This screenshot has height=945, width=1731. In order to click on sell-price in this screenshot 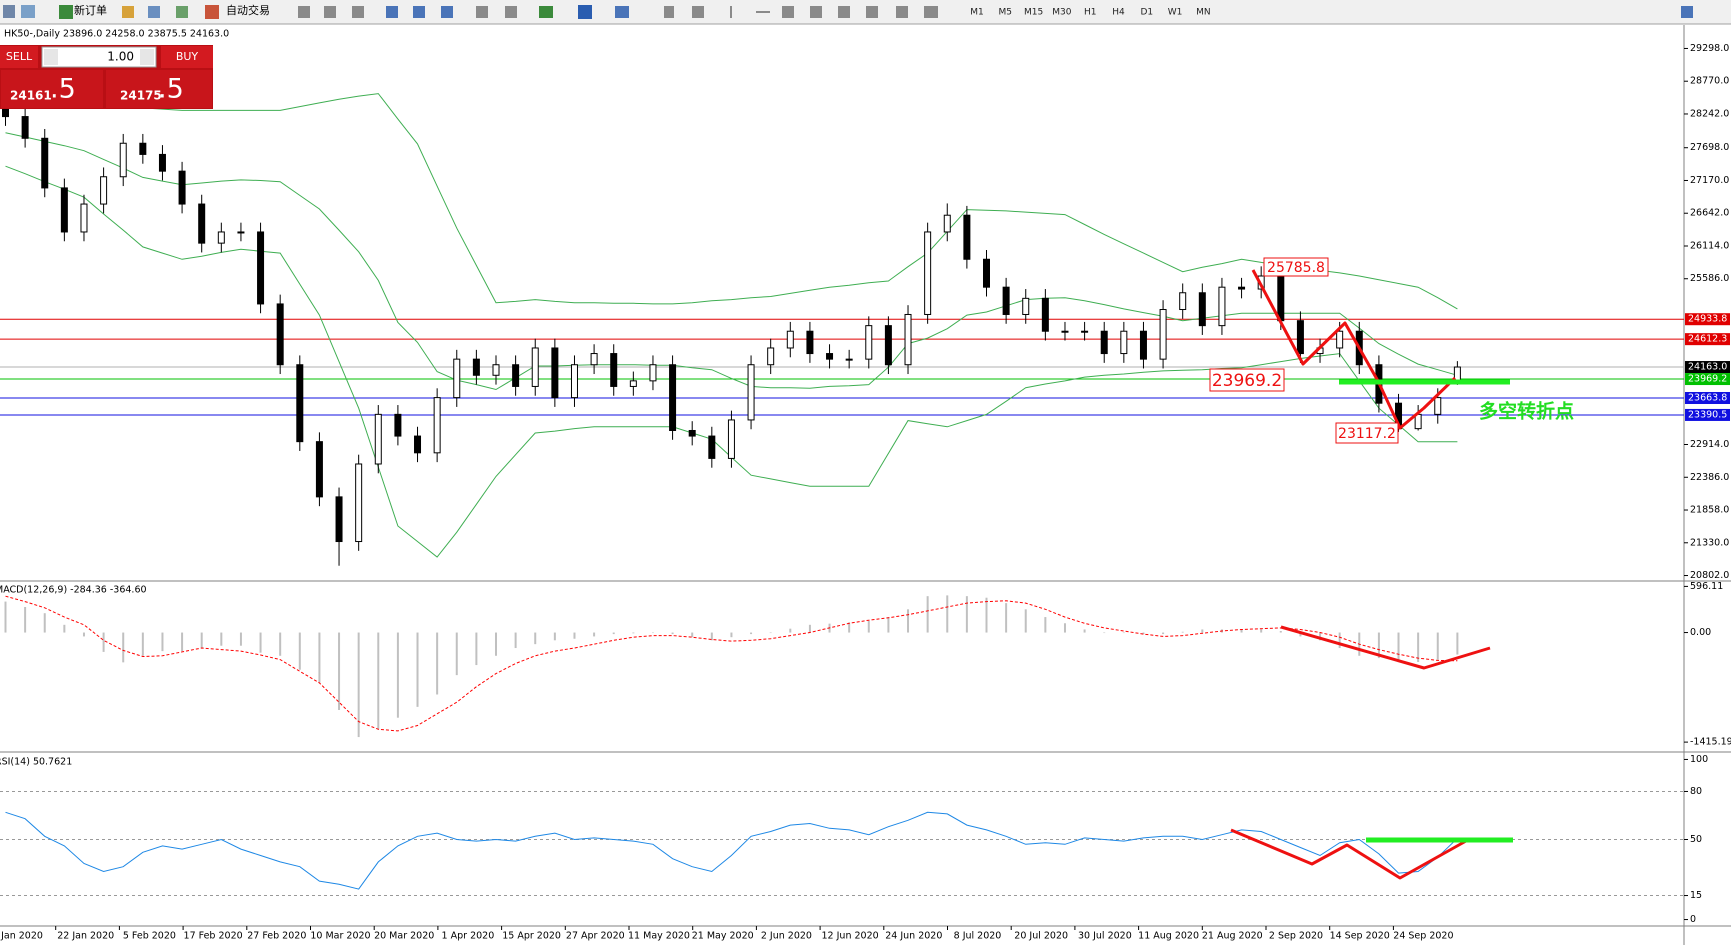, I will do `click(52, 89)`.